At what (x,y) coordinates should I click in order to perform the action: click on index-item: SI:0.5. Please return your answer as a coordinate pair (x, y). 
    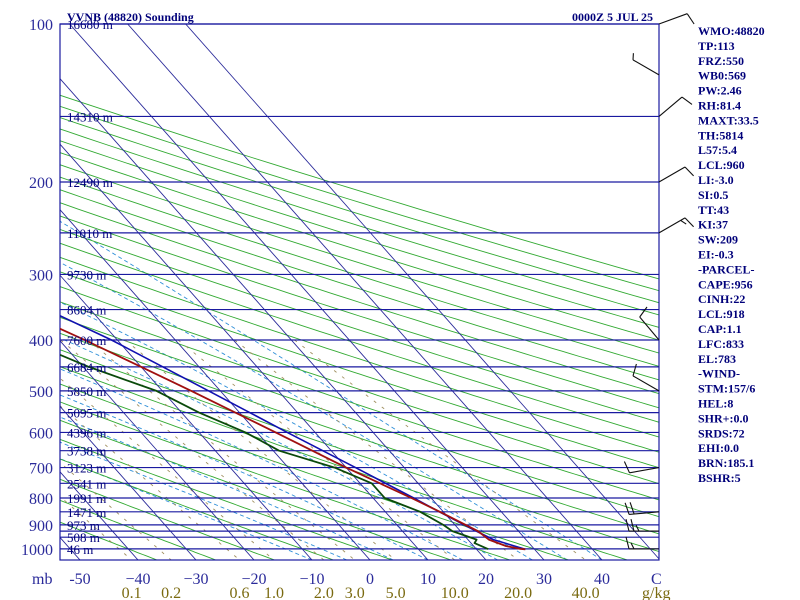
    Looking at the image, I should click on (713, 195).